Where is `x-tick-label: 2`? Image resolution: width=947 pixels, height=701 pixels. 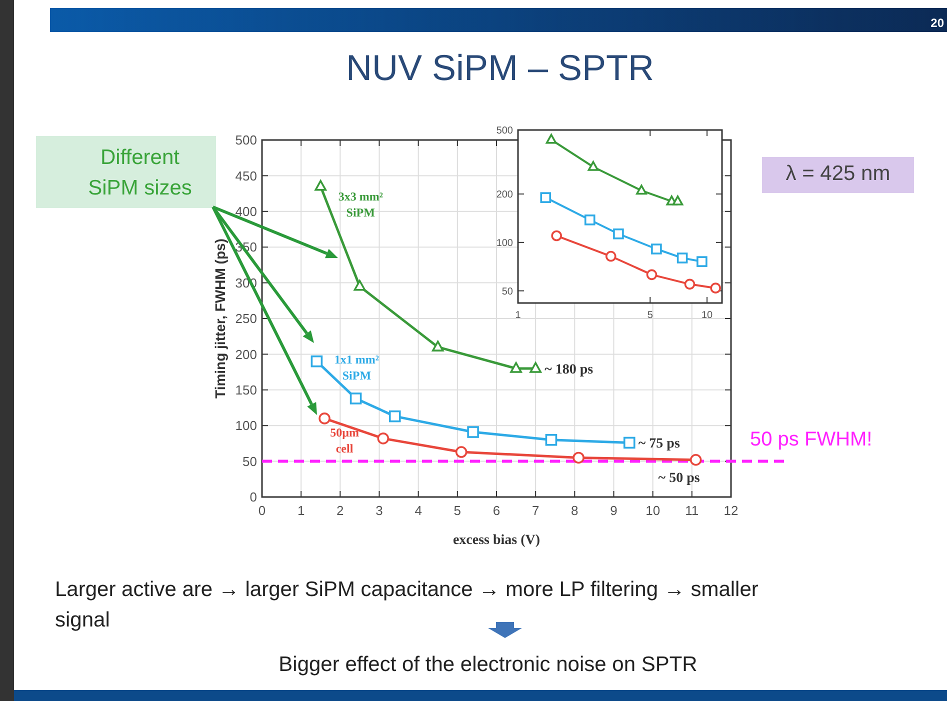
x-tick-label: 2 is located at coordinates (340, 510).